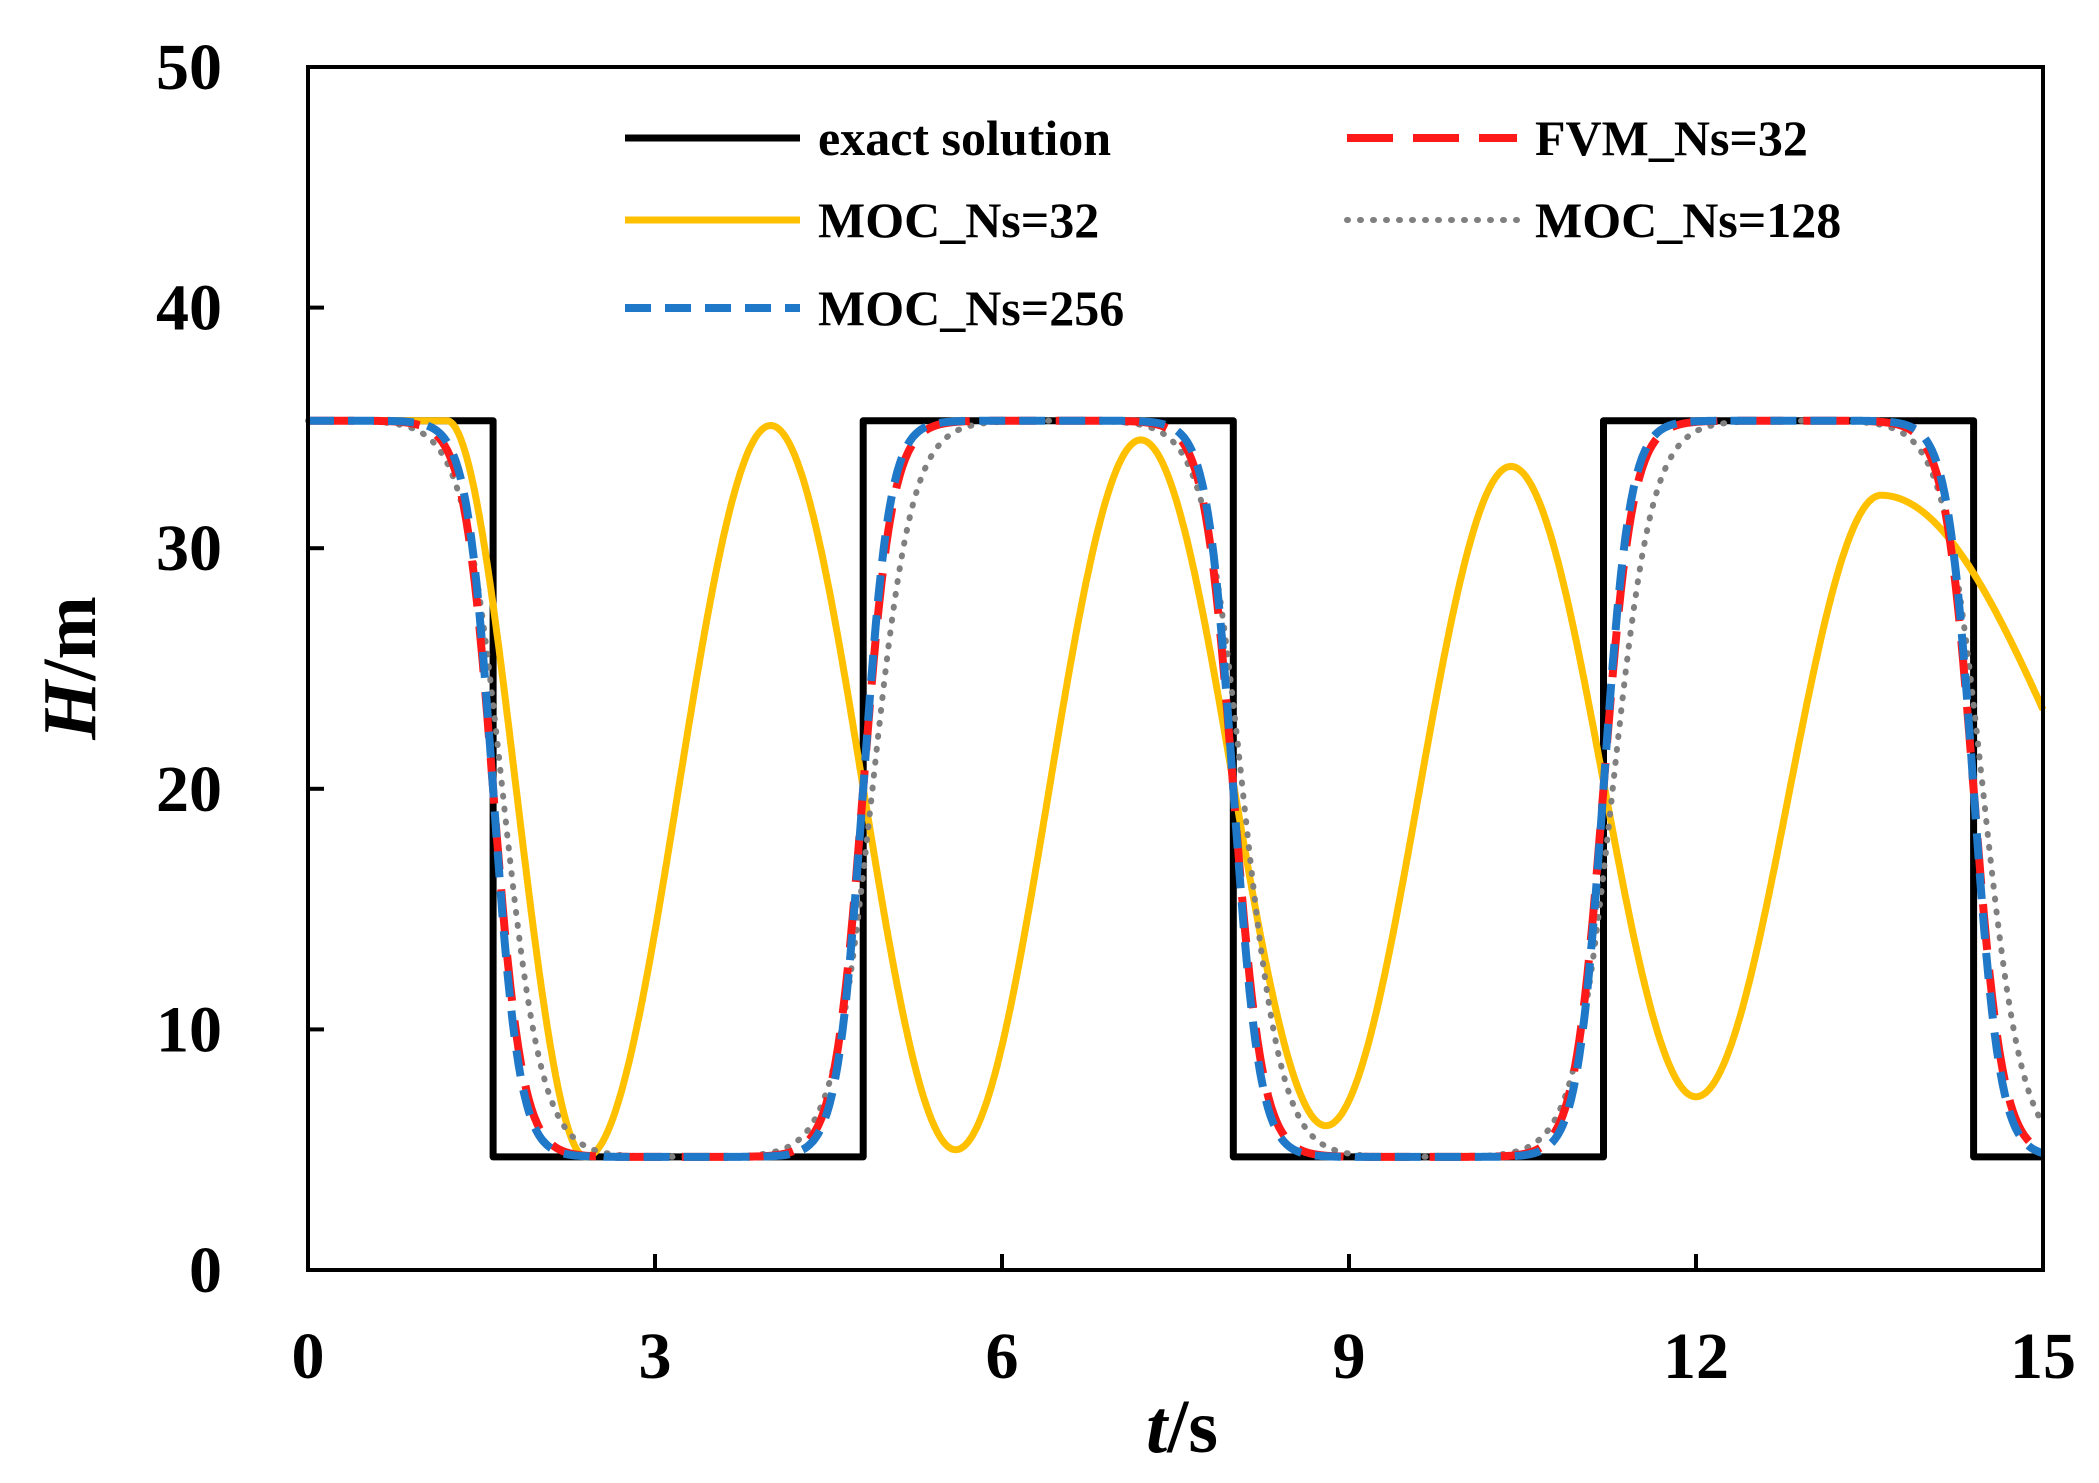 Image resolution: width=2099 pixels, height=1483 pixels. What do you see at coordinates (189, 548) in the screenshot?
I see `y-tick-label: 30` at bounding box center [189, 548].